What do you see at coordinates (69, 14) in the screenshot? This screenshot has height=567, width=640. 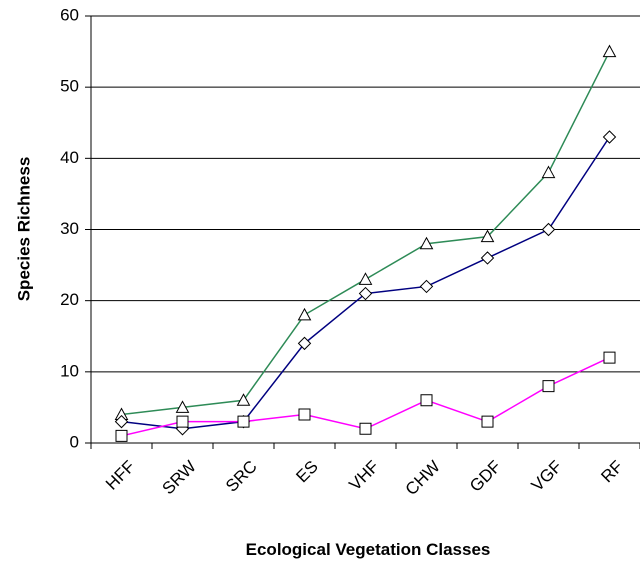 I see `y-tick-label: 60` at bounding box center [69, 14].